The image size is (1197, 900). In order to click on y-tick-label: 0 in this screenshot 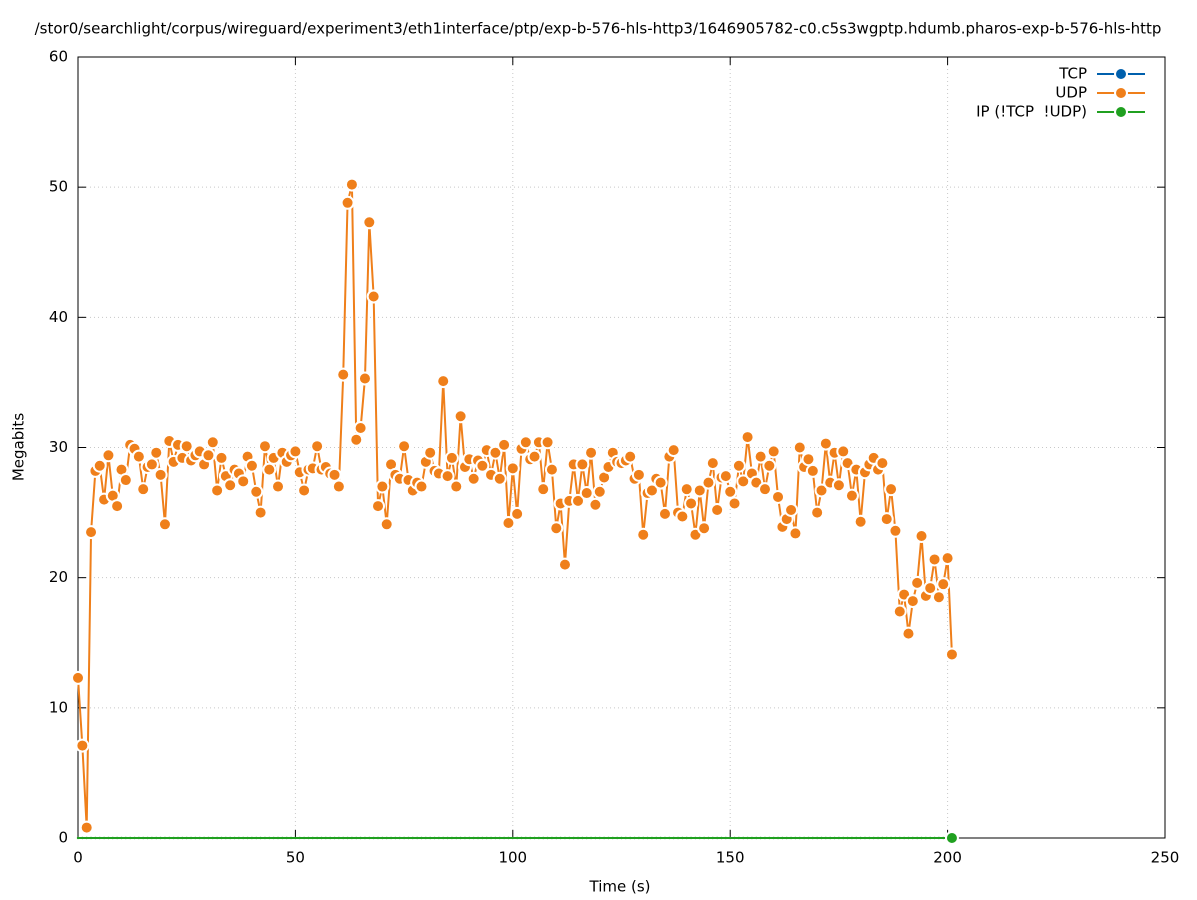, I will do `click(63, 838)`.